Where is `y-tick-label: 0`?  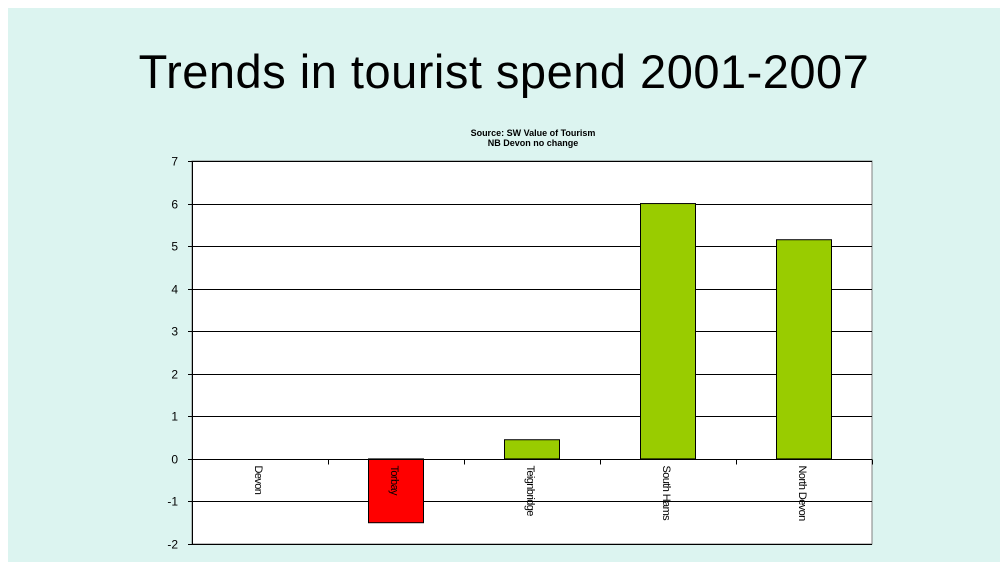 y-tick-label: 0 is located at coordinates (174, 460).